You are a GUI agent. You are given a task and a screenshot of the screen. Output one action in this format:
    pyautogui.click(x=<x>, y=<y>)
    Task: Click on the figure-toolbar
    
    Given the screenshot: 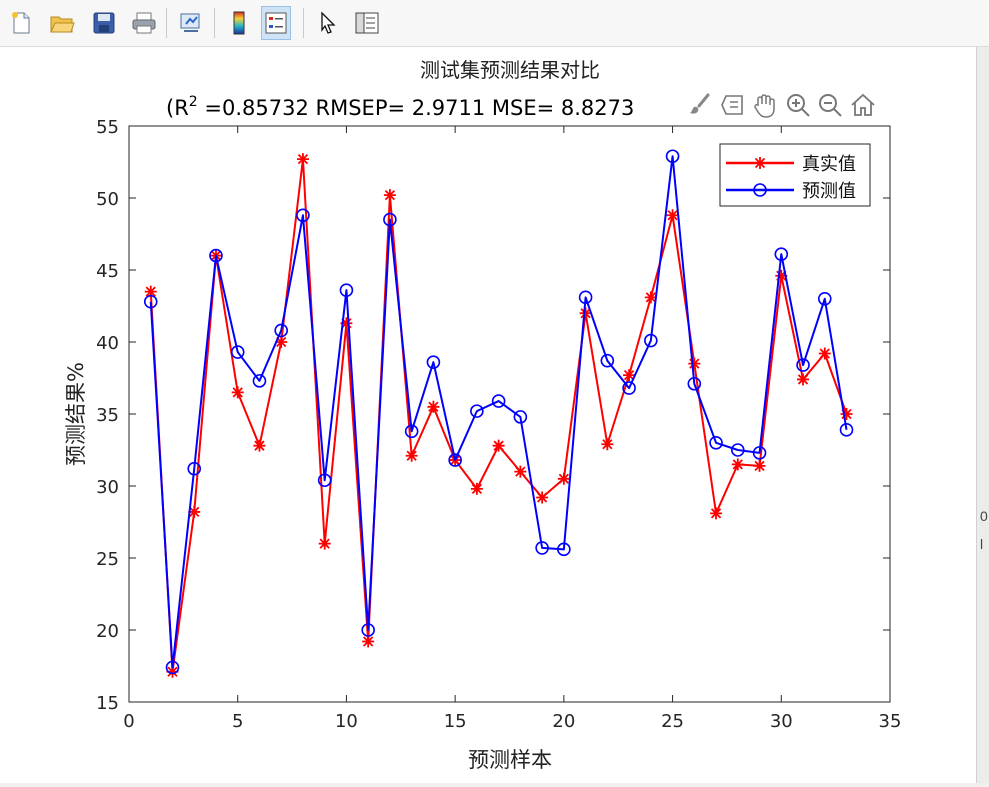 What is the action you would take?
    pyautogui.click(x=494, y=23)
    